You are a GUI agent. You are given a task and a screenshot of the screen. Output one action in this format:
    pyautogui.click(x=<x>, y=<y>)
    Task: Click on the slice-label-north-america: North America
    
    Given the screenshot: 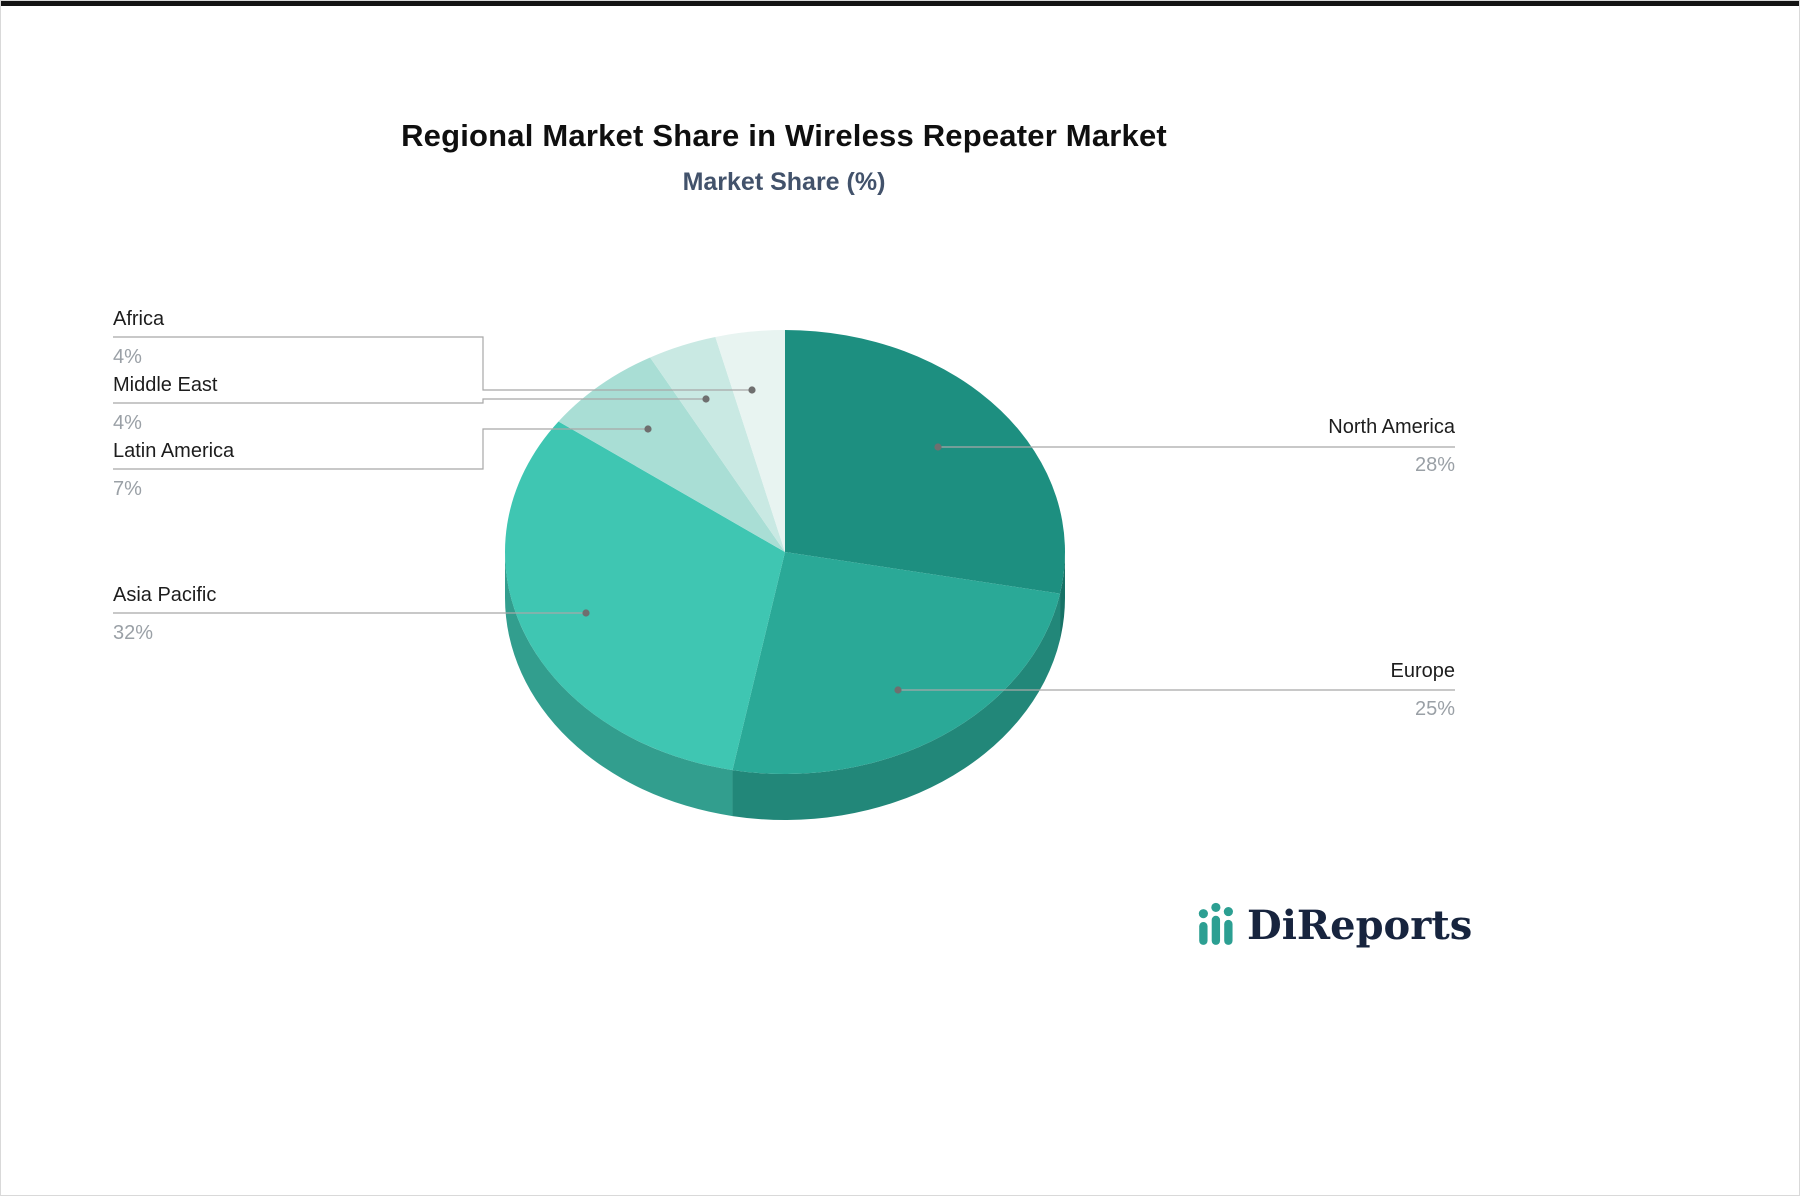 What is the action you would take?
    pyautogui.click(x=1391, y=427)
    